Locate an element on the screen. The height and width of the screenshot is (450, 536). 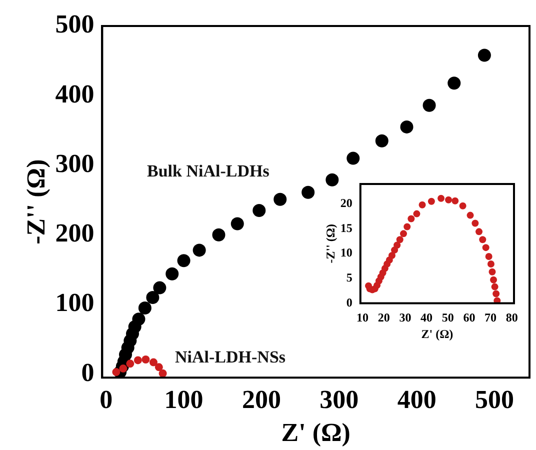
x-tick-label: 500 is located at coordinates (494, 399).